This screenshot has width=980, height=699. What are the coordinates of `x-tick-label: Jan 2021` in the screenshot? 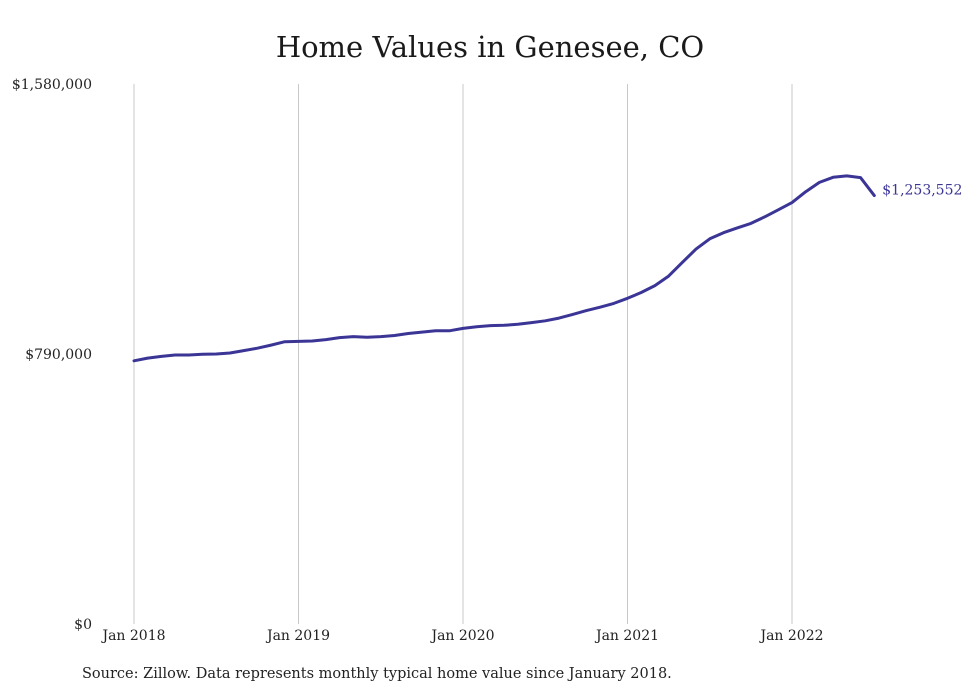 It's located at (626, 636).